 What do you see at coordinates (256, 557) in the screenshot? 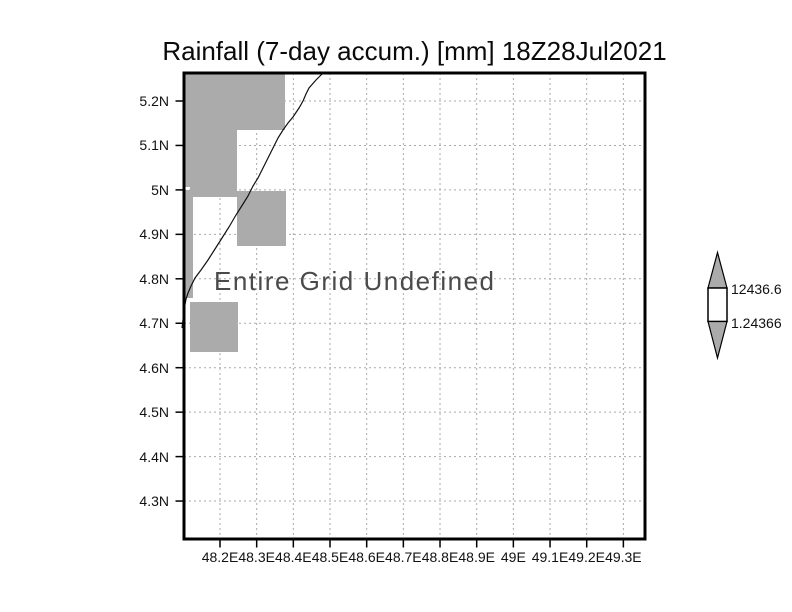
I see `x-axis-tick-label: 48.3E` at bounding box center [256, 557].